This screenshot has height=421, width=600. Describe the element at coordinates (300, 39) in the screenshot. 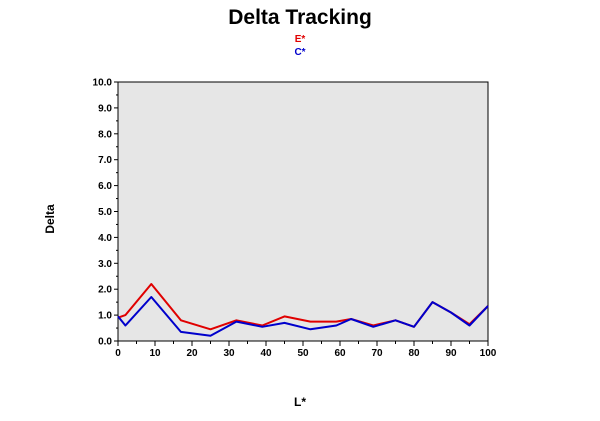

I see `legend-entry-e: E*` at that location.